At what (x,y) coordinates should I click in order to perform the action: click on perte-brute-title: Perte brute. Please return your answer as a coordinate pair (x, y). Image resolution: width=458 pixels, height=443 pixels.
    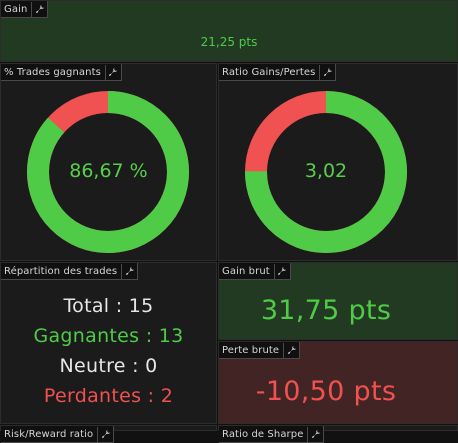
    Looking at the image, I should click on (251, 350).